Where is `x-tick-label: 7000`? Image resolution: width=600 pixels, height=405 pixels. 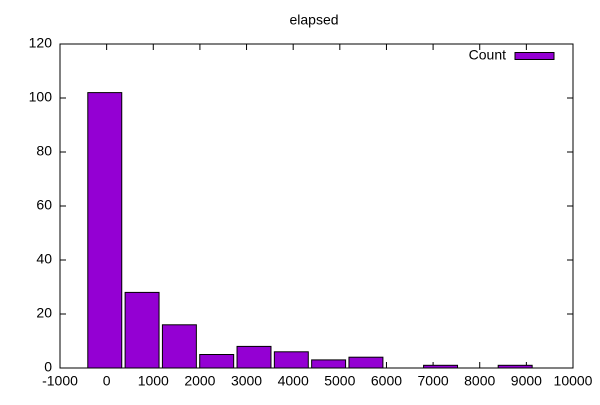 x-tick-label: 7000 is located at coordinates (433, 381).